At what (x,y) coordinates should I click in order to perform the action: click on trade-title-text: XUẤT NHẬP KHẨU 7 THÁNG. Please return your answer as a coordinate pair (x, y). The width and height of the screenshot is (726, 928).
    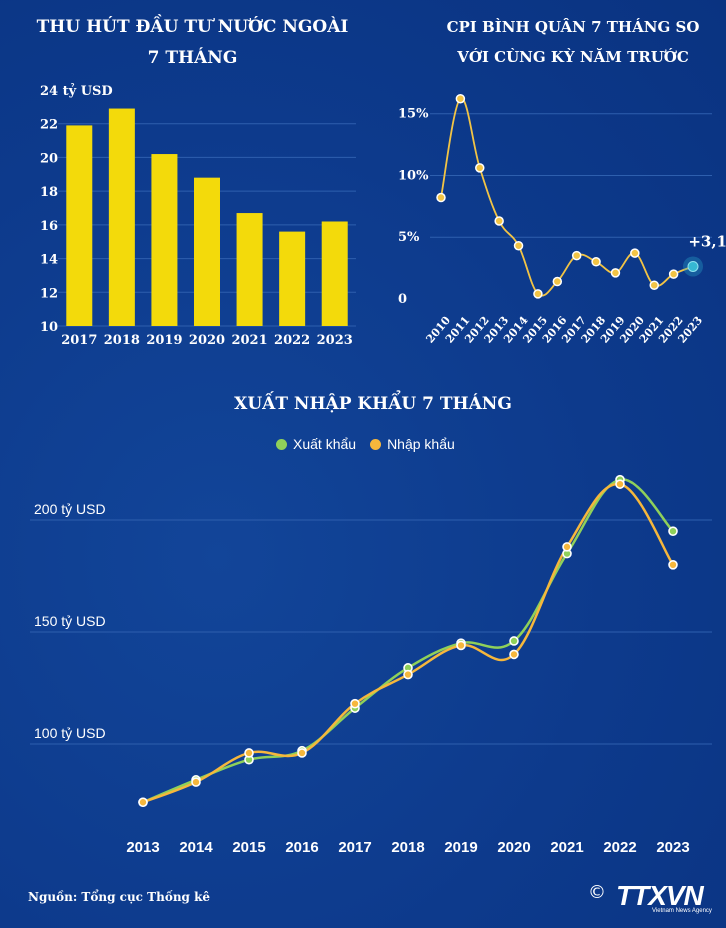
    Looking at the image, I should click on (373, 404).